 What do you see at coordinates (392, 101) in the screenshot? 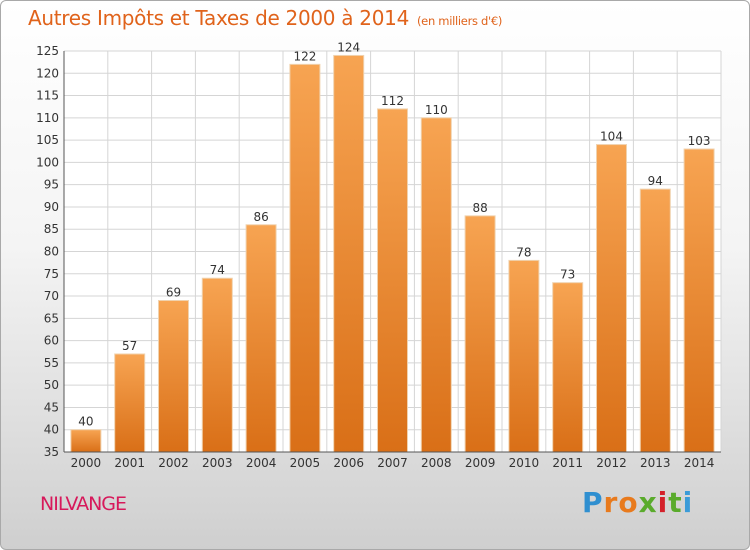
I see `data-label: 112` at bounding box center [392, 101].